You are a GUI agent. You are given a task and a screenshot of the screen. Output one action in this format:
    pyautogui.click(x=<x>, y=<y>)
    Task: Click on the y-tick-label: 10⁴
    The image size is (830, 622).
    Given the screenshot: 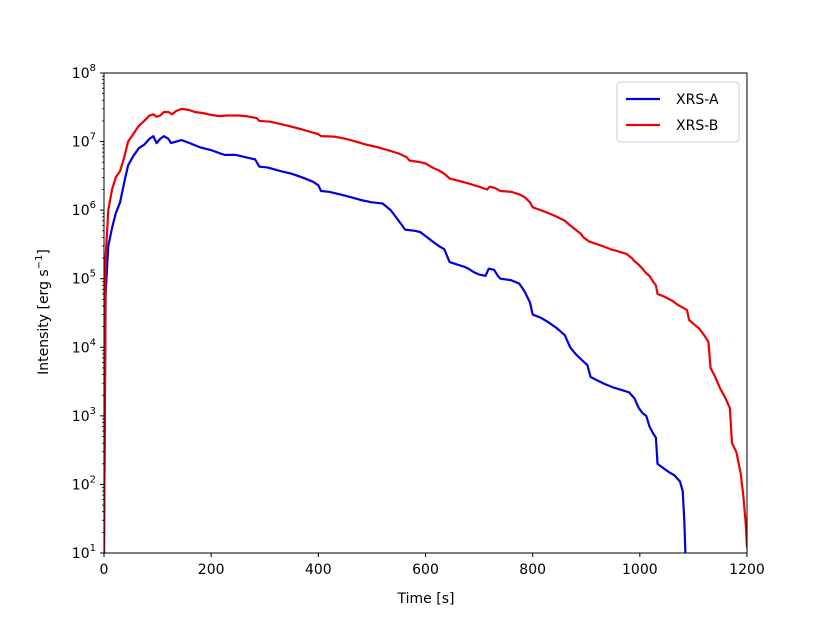 What is the action you would take?
    pyautogui.click(x=84, y=346)
    